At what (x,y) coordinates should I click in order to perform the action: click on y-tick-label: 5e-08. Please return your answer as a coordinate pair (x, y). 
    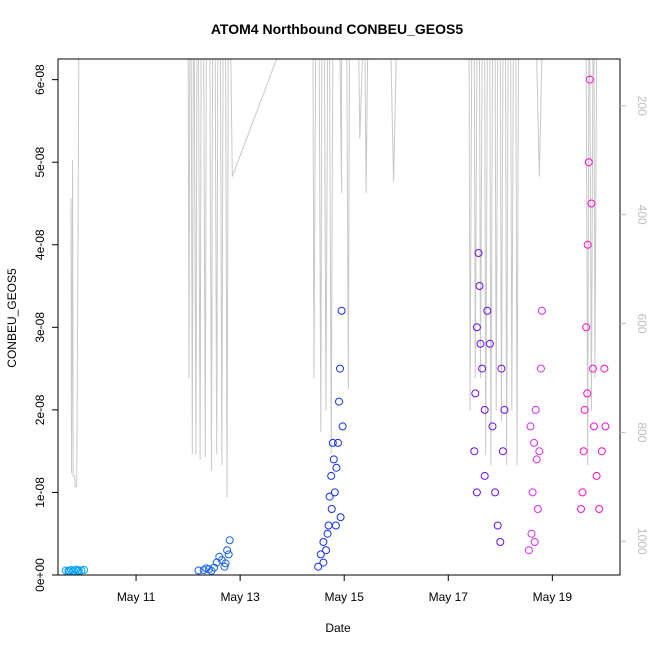
    Looking at the image, I should click on (40, 162).